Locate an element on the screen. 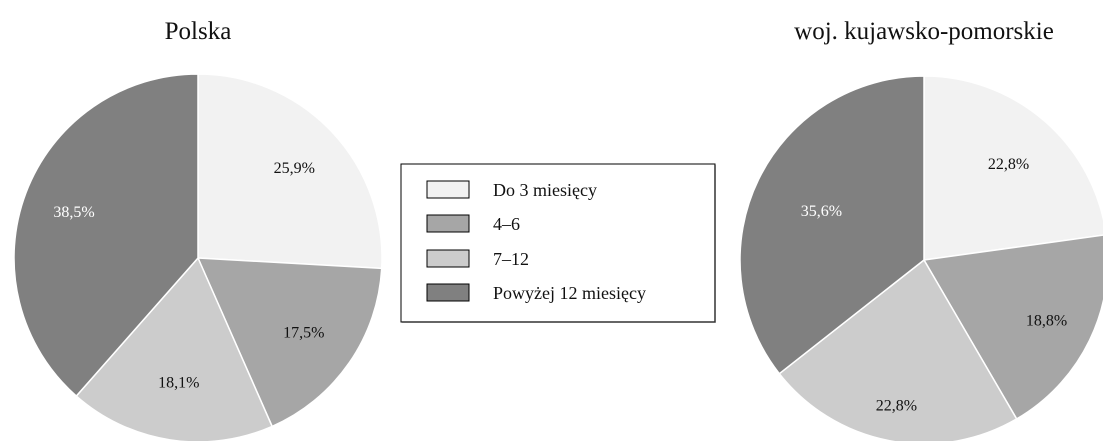  pie-slice-polska-do-3-miesiecy is located at coordinates (290, 171).